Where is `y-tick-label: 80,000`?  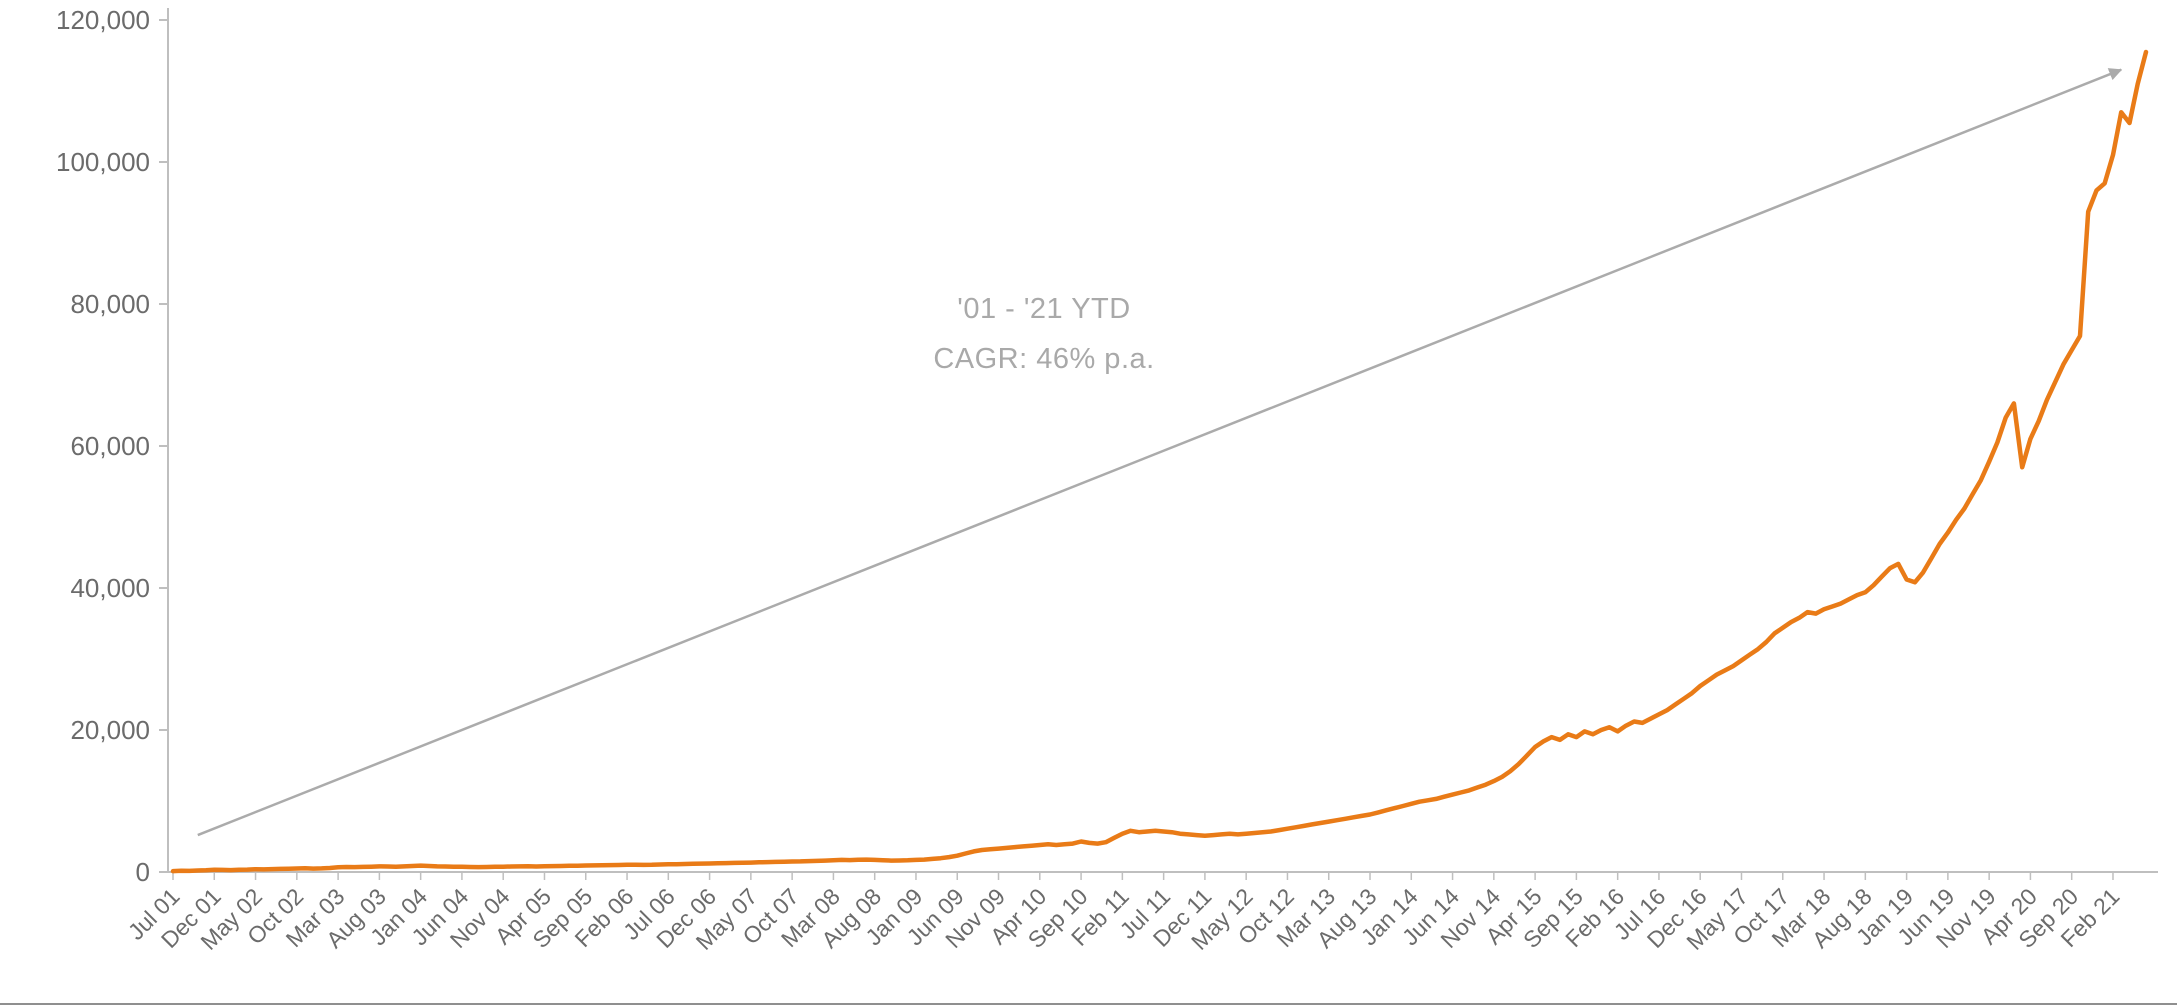 y-tick-label: 80,000 is located at coordinates (110, 304).